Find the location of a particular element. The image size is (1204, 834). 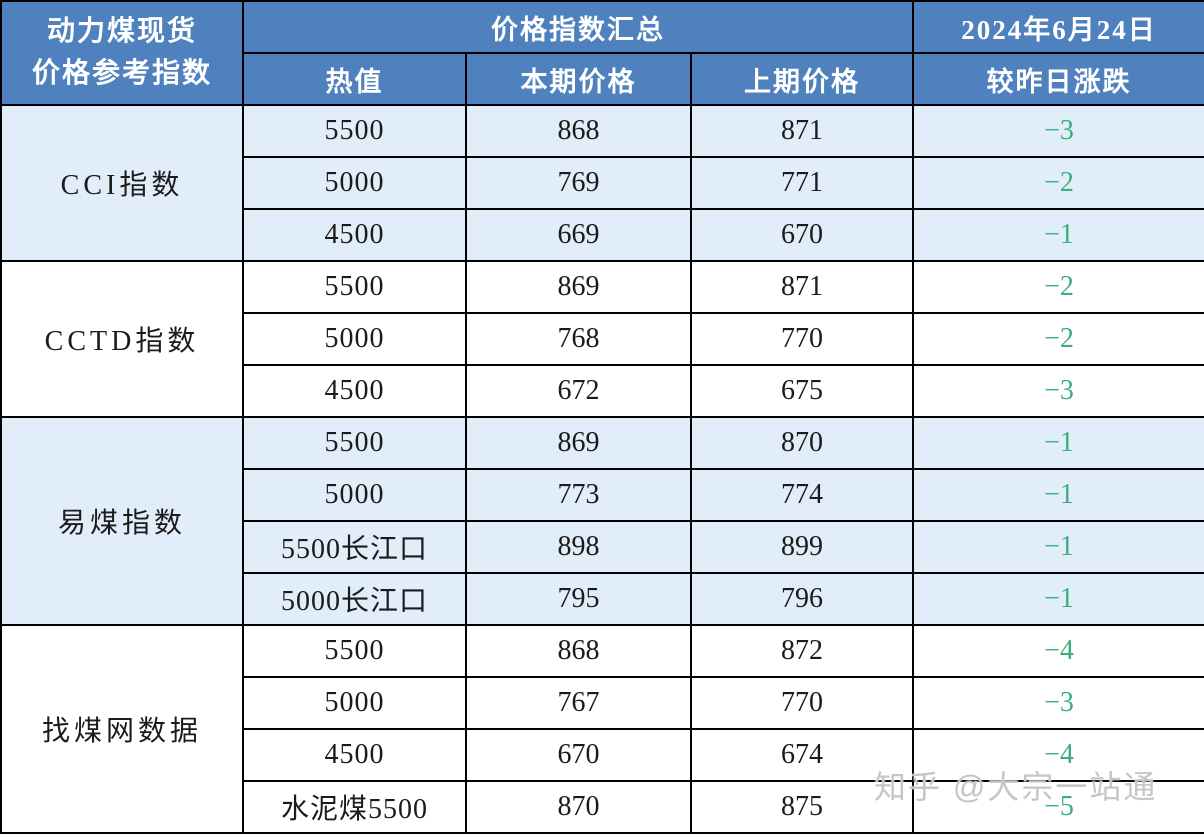

current-price-cell: 767 is located at coordinates (578, 703).